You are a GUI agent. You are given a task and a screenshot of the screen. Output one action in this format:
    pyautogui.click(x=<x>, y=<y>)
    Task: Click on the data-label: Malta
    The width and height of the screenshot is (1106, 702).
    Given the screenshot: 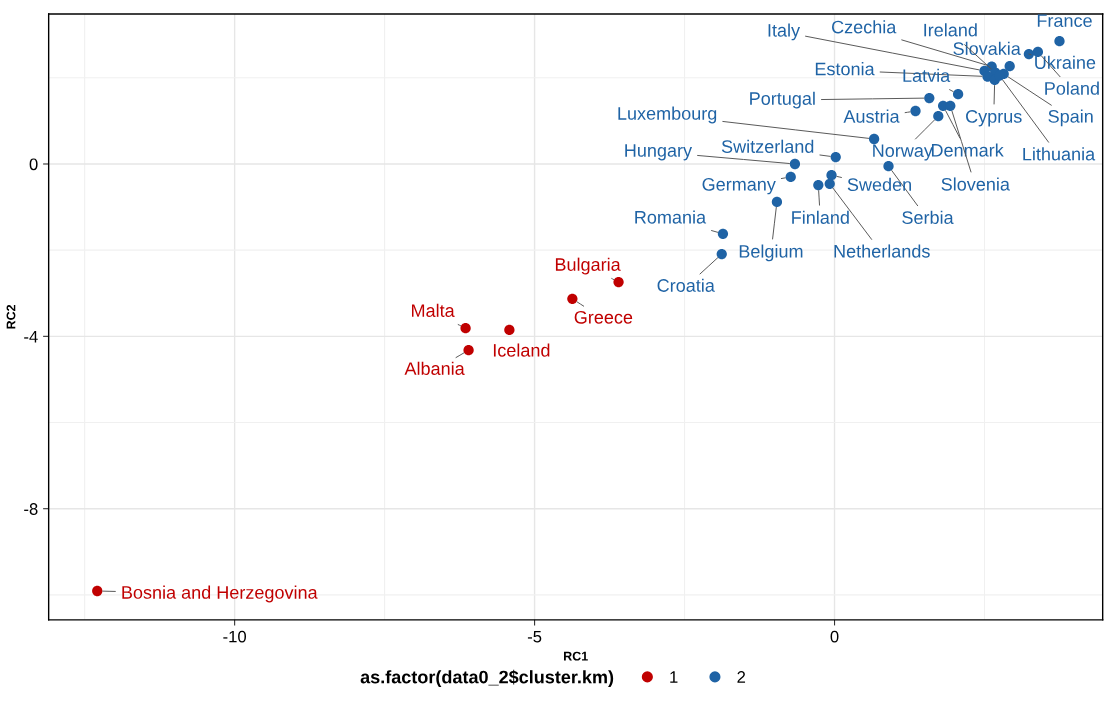 What is the action you would take?
    pyautogui.click(x=433, y=310)
    